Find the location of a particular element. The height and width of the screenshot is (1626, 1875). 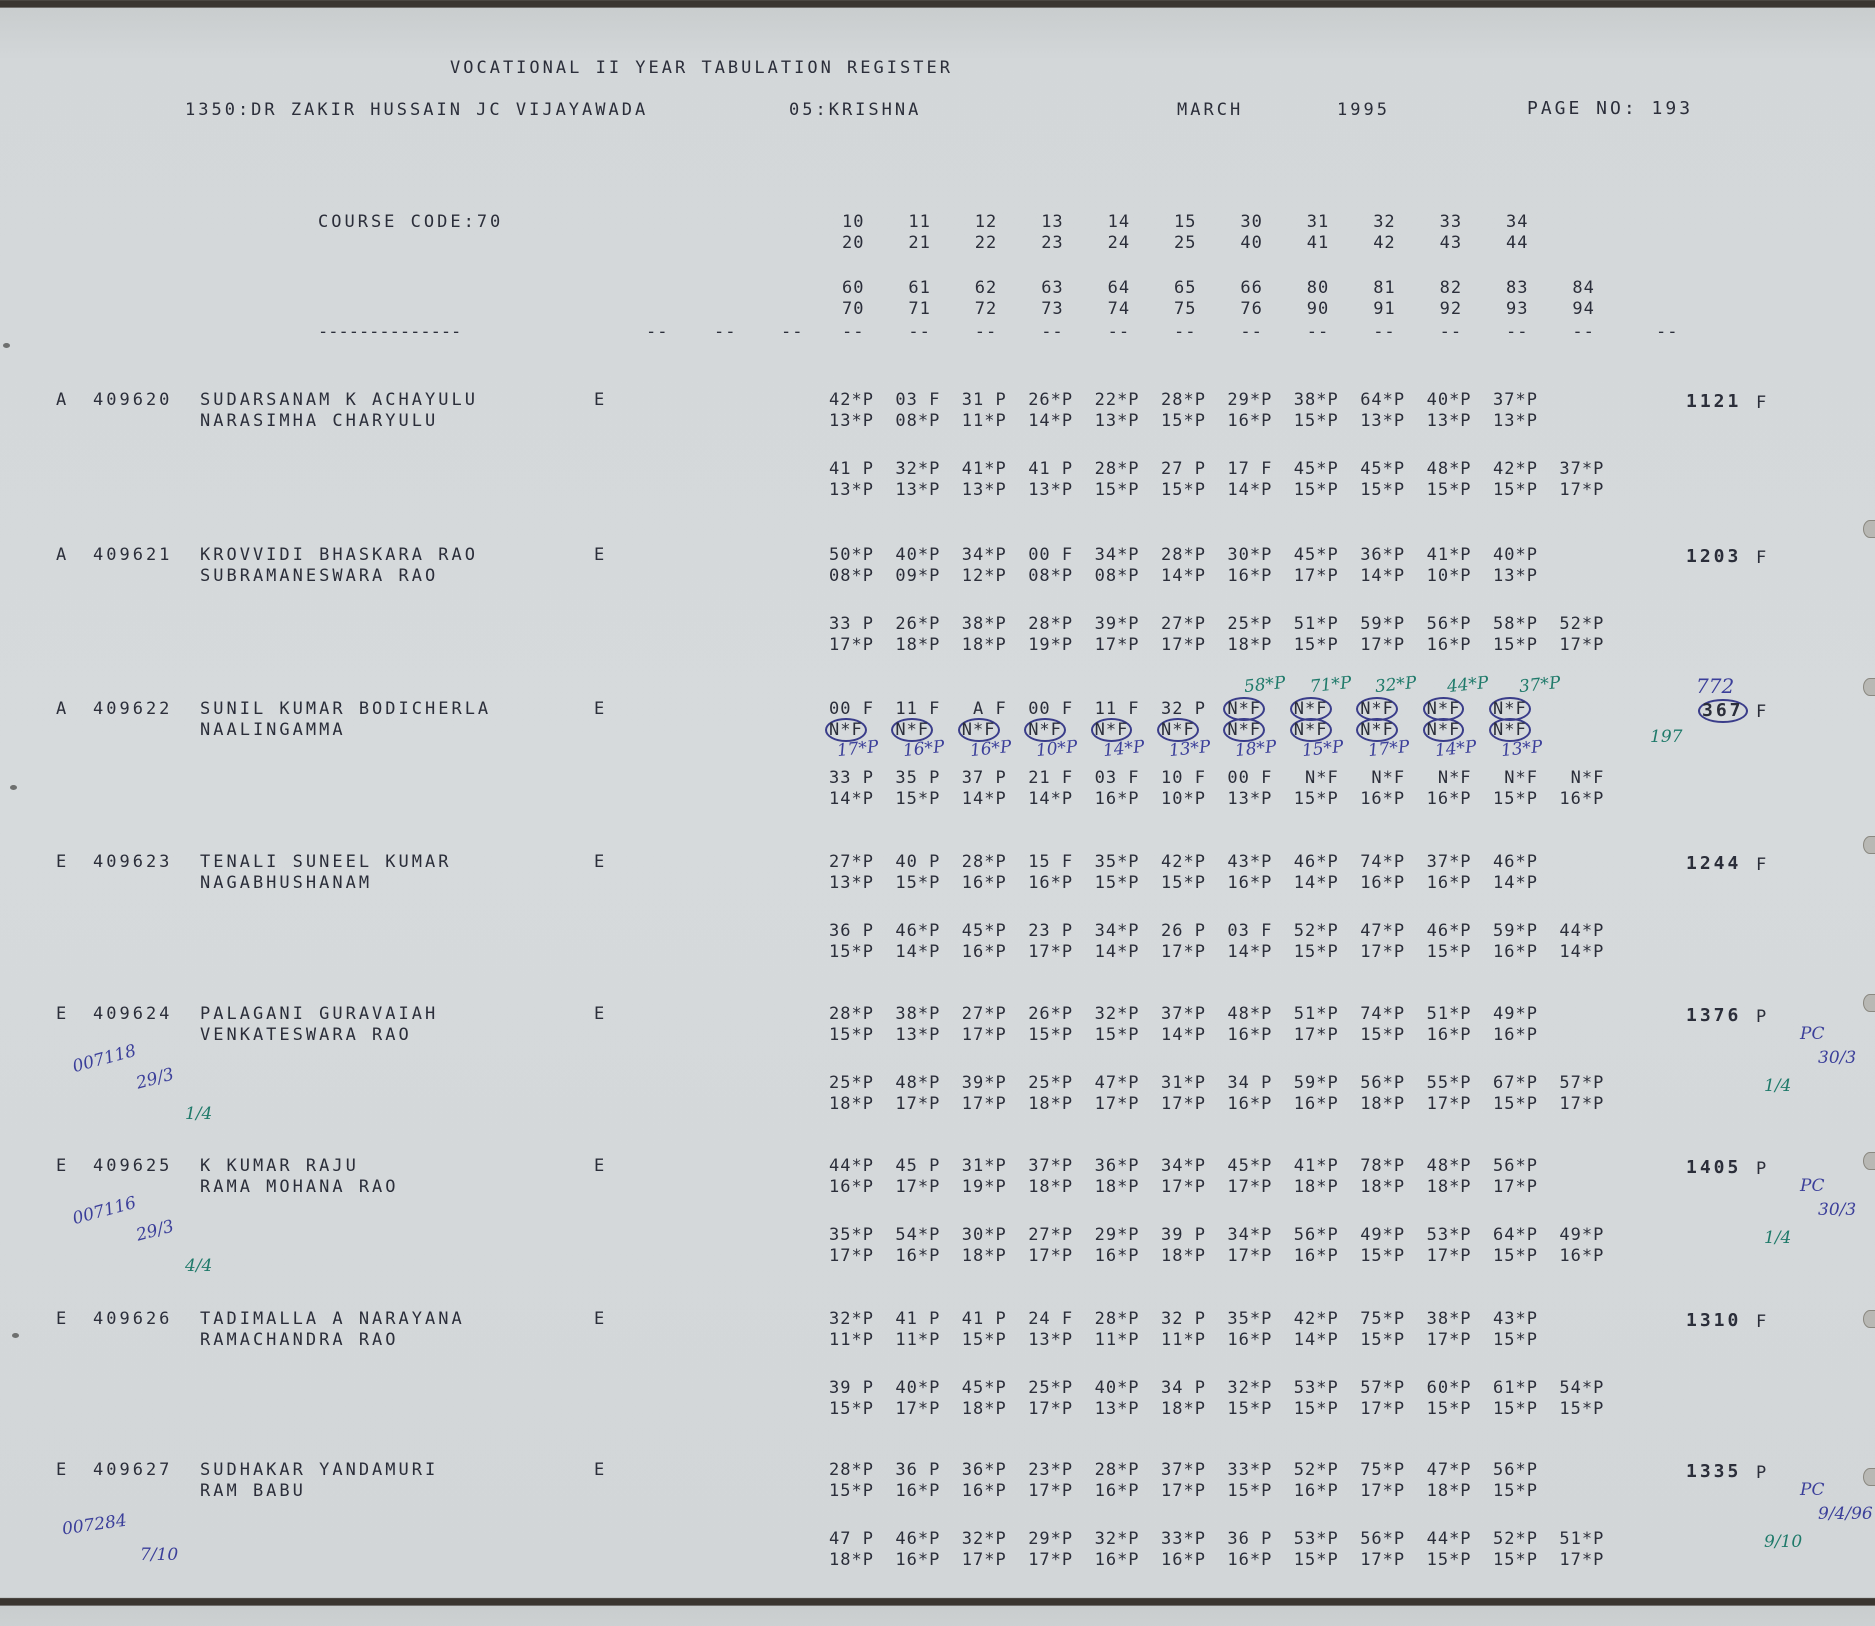

roll-number: 409624 is located at coordinates (133, 1014).